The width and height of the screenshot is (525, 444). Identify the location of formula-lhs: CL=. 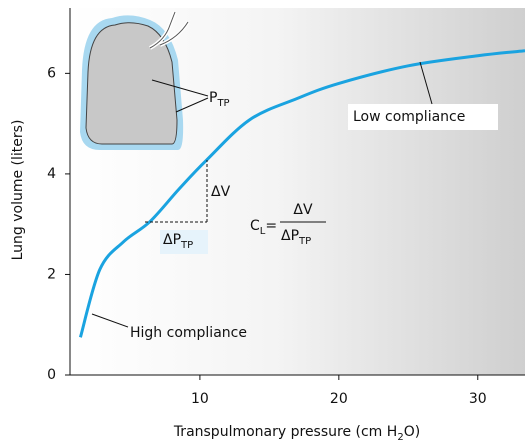
(263, 227).